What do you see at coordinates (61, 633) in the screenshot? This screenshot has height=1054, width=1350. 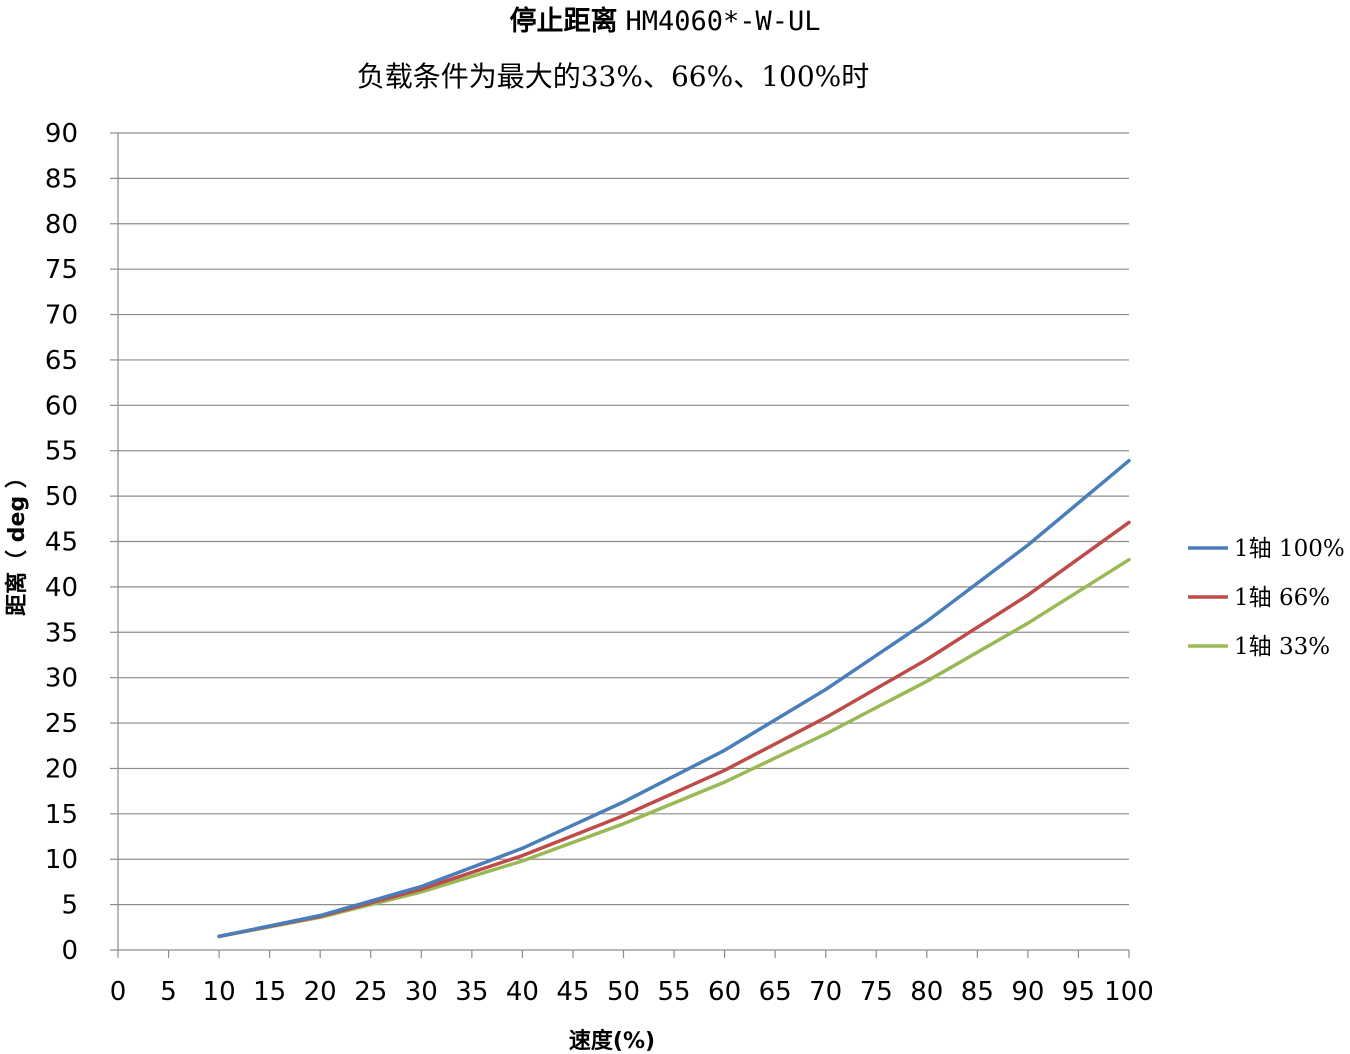 I see `y-tick-label: 35` at bounding box center [61, 633].